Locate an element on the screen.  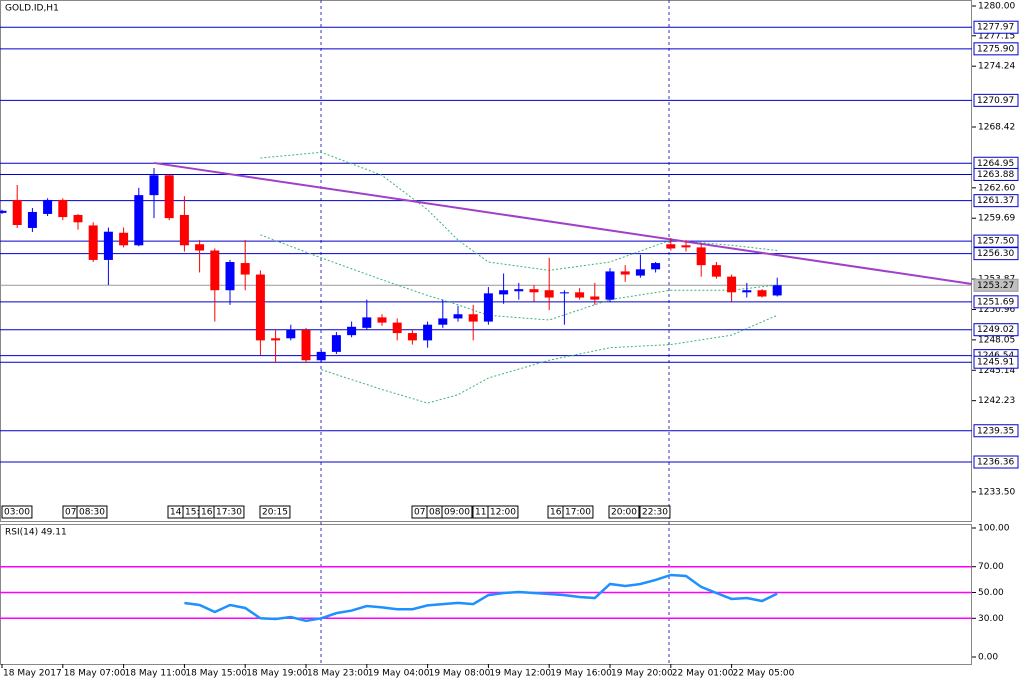
chart-title: GOLD.ID,H1 is located at coordinates (32, 9).